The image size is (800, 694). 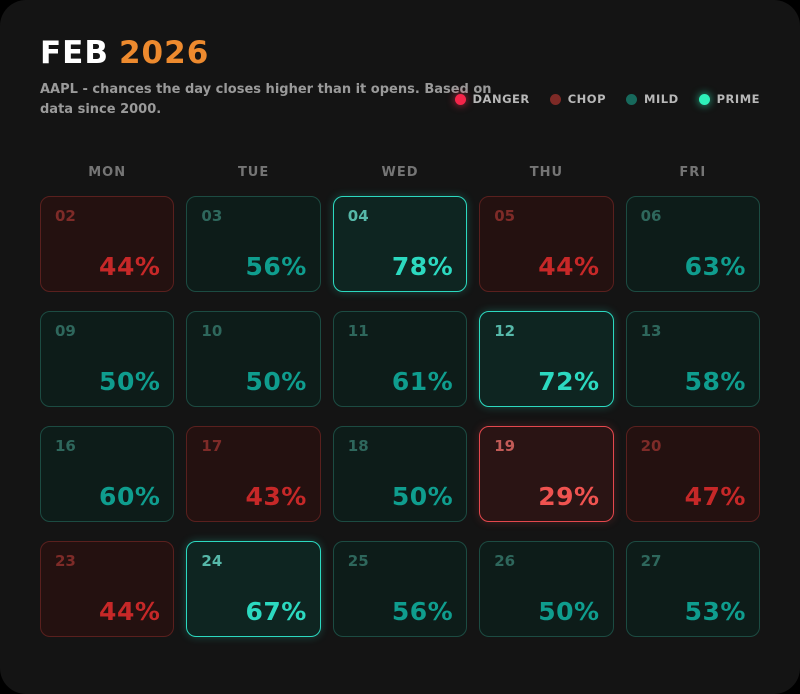 I want to click on legend-label: PRIME, so click(x=738, y=99).